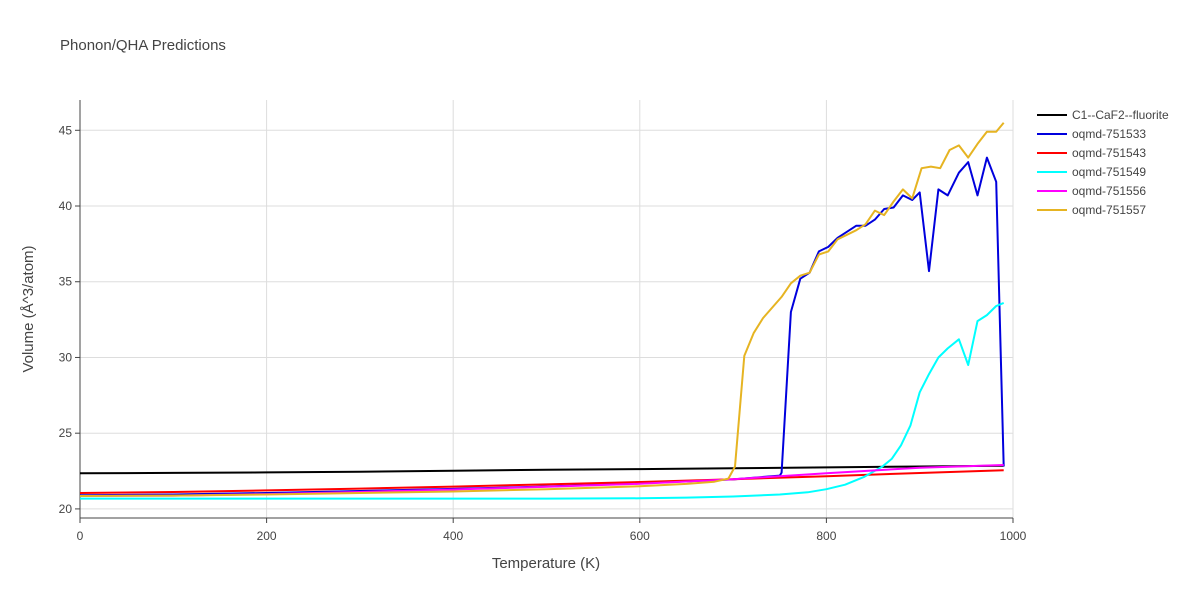  Describe the element at coordinates (1109, 153) in the screenshot. I see `legend-label: oqmd-751543` at that location.